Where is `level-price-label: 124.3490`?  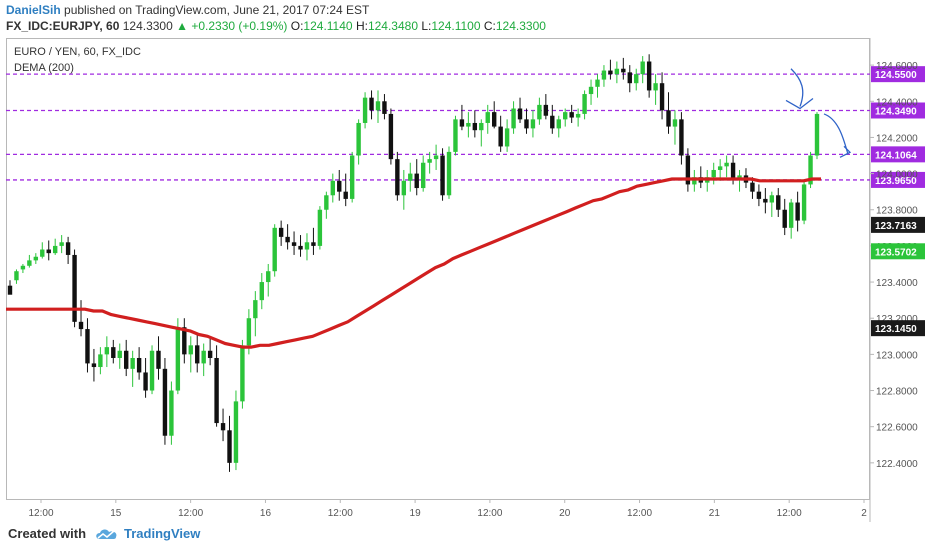 level-price-label: 124.3490 is located at coordinates (896, 111).